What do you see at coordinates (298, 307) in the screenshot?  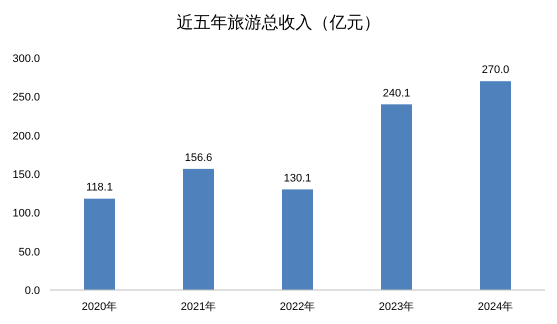 I see `x-tick-label: 2022年` at bounding box center [298, 307].